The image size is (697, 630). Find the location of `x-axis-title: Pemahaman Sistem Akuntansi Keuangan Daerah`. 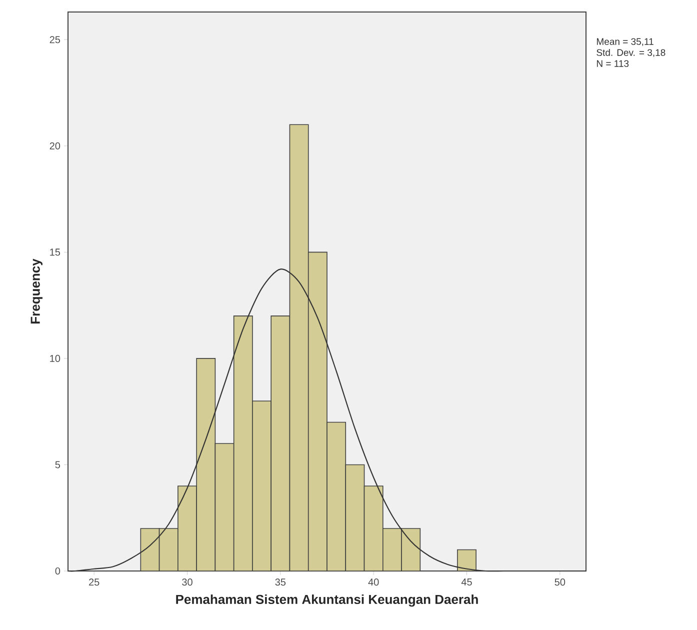

x-axis-title: Pemahaman Sistem Akuntansi Keuangan Daerah is located at coordinates (327, 600).